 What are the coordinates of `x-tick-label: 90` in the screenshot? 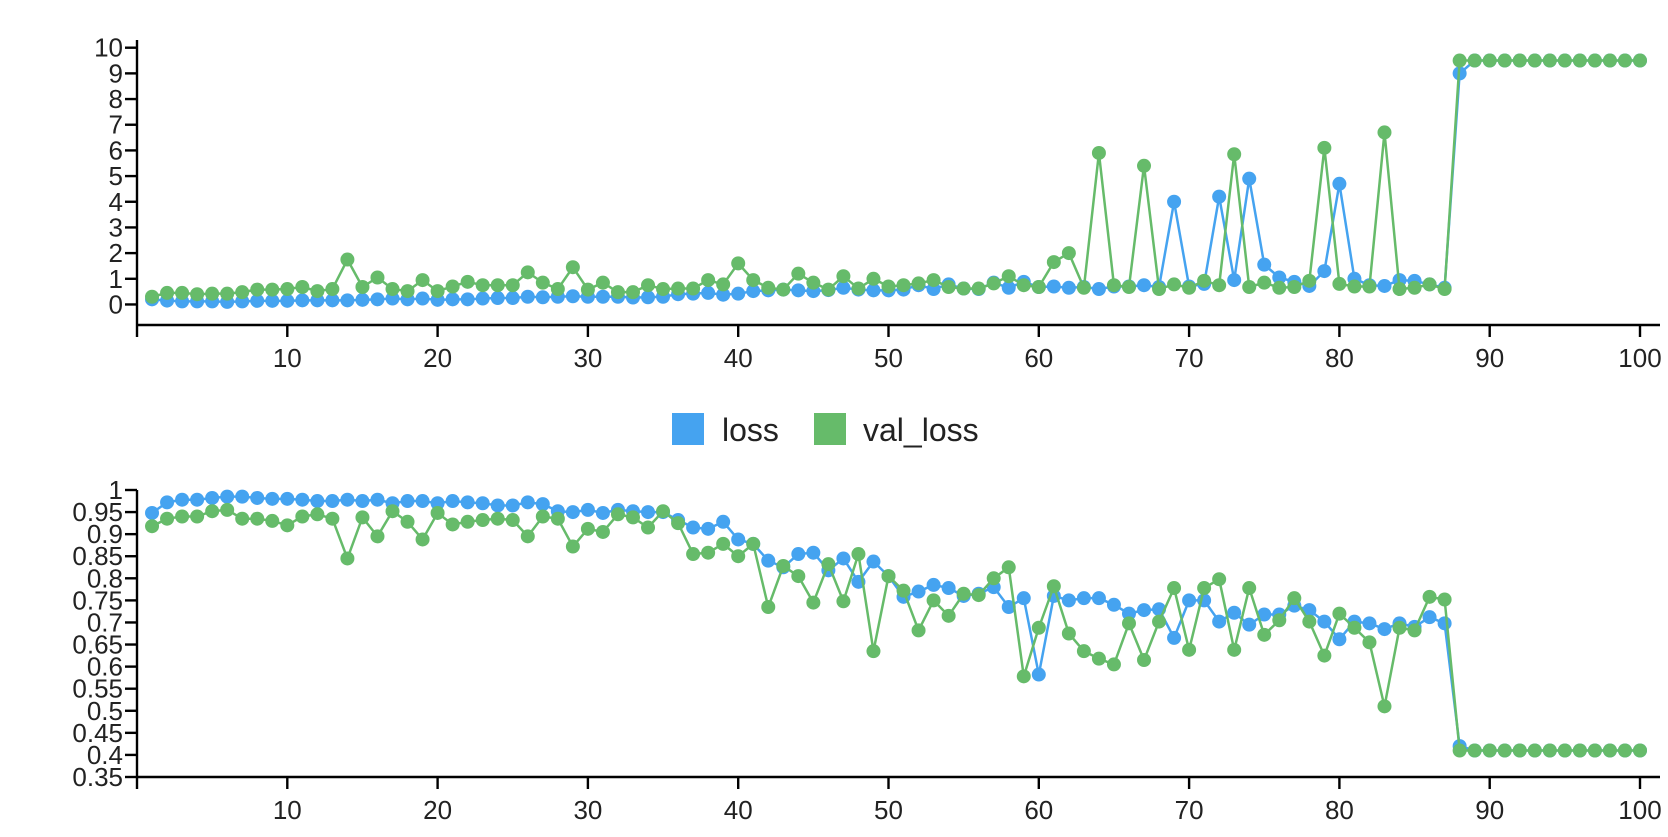 It's located at (1489, 358).